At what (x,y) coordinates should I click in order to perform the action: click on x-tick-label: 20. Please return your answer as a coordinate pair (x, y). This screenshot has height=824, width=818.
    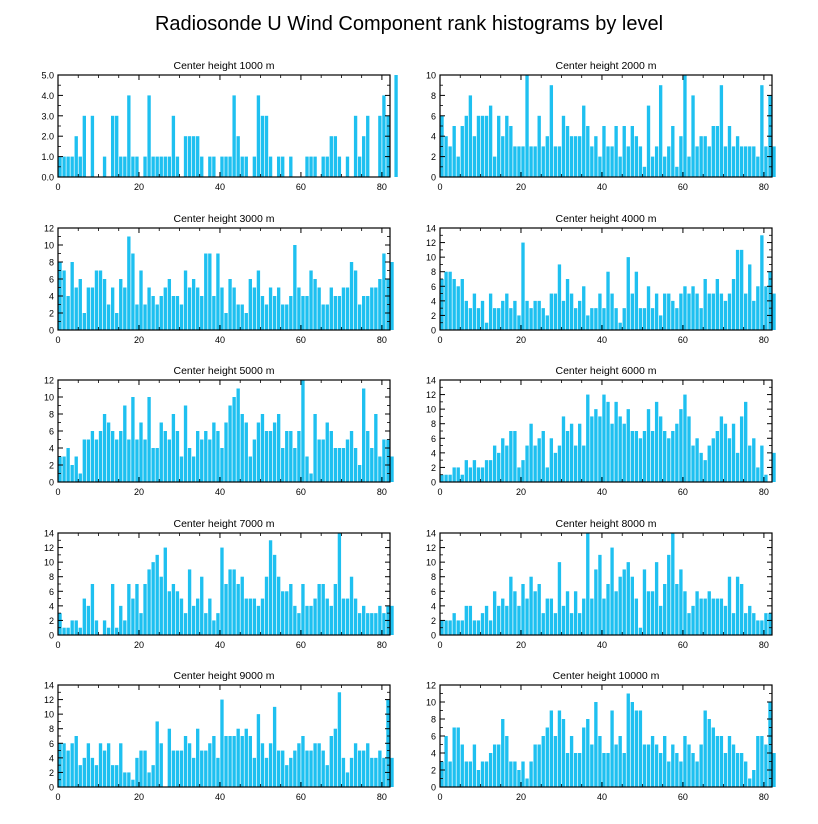
    Looking at the image, I should click on (139, 340).